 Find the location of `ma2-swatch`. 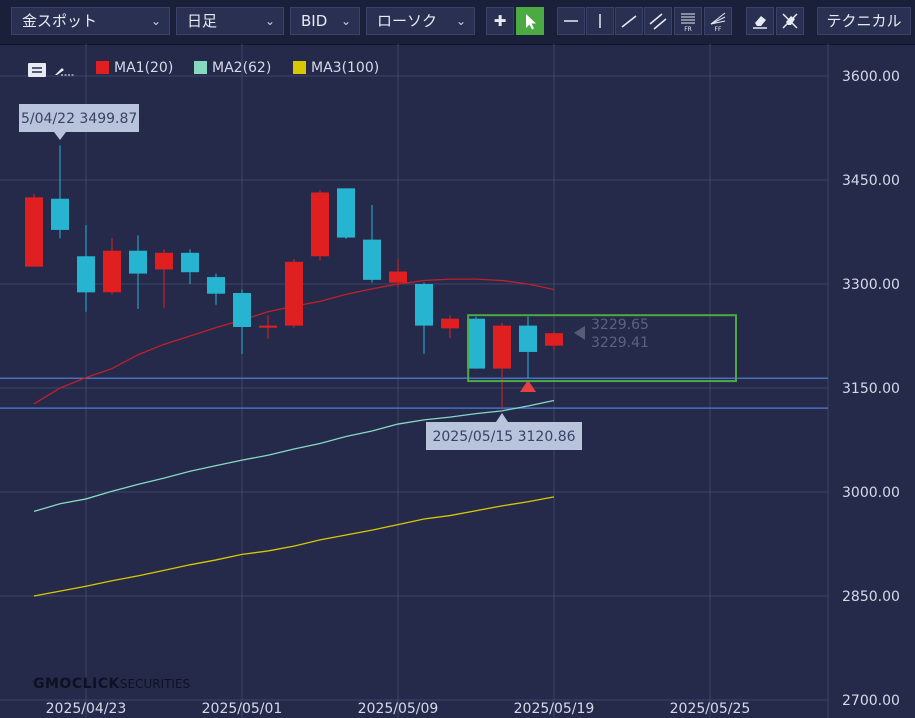

ma2-swatch is located at coordinates (200, 67).